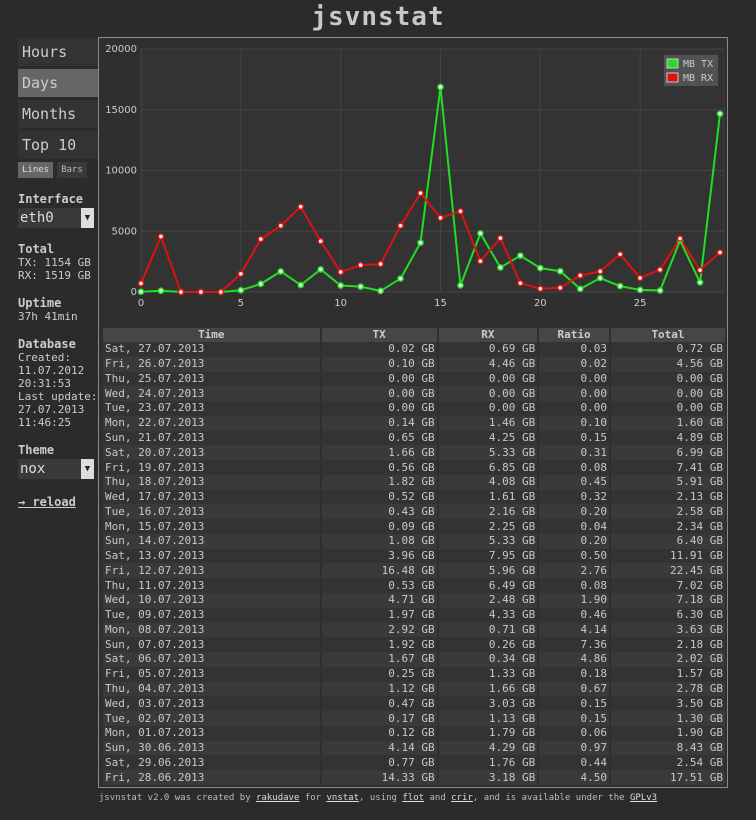 The image size is (756, 820). I want to click on table-cell: 1.66 GB, so click(488, 689).